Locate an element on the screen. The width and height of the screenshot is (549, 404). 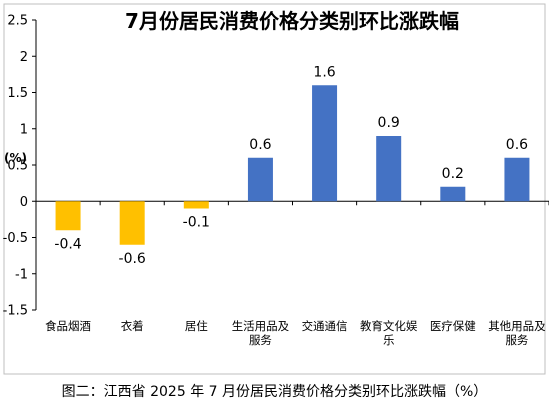
y-tick-label: 2.5 is located at coordinates (17, 21).